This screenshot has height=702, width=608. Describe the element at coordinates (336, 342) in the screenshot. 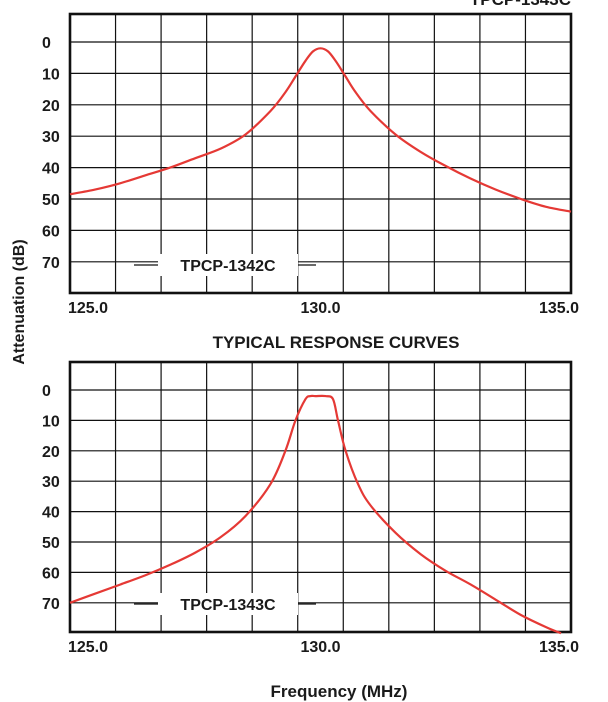

I see `middle-title: TYPICAL RESPONSE CURVES` at that location.